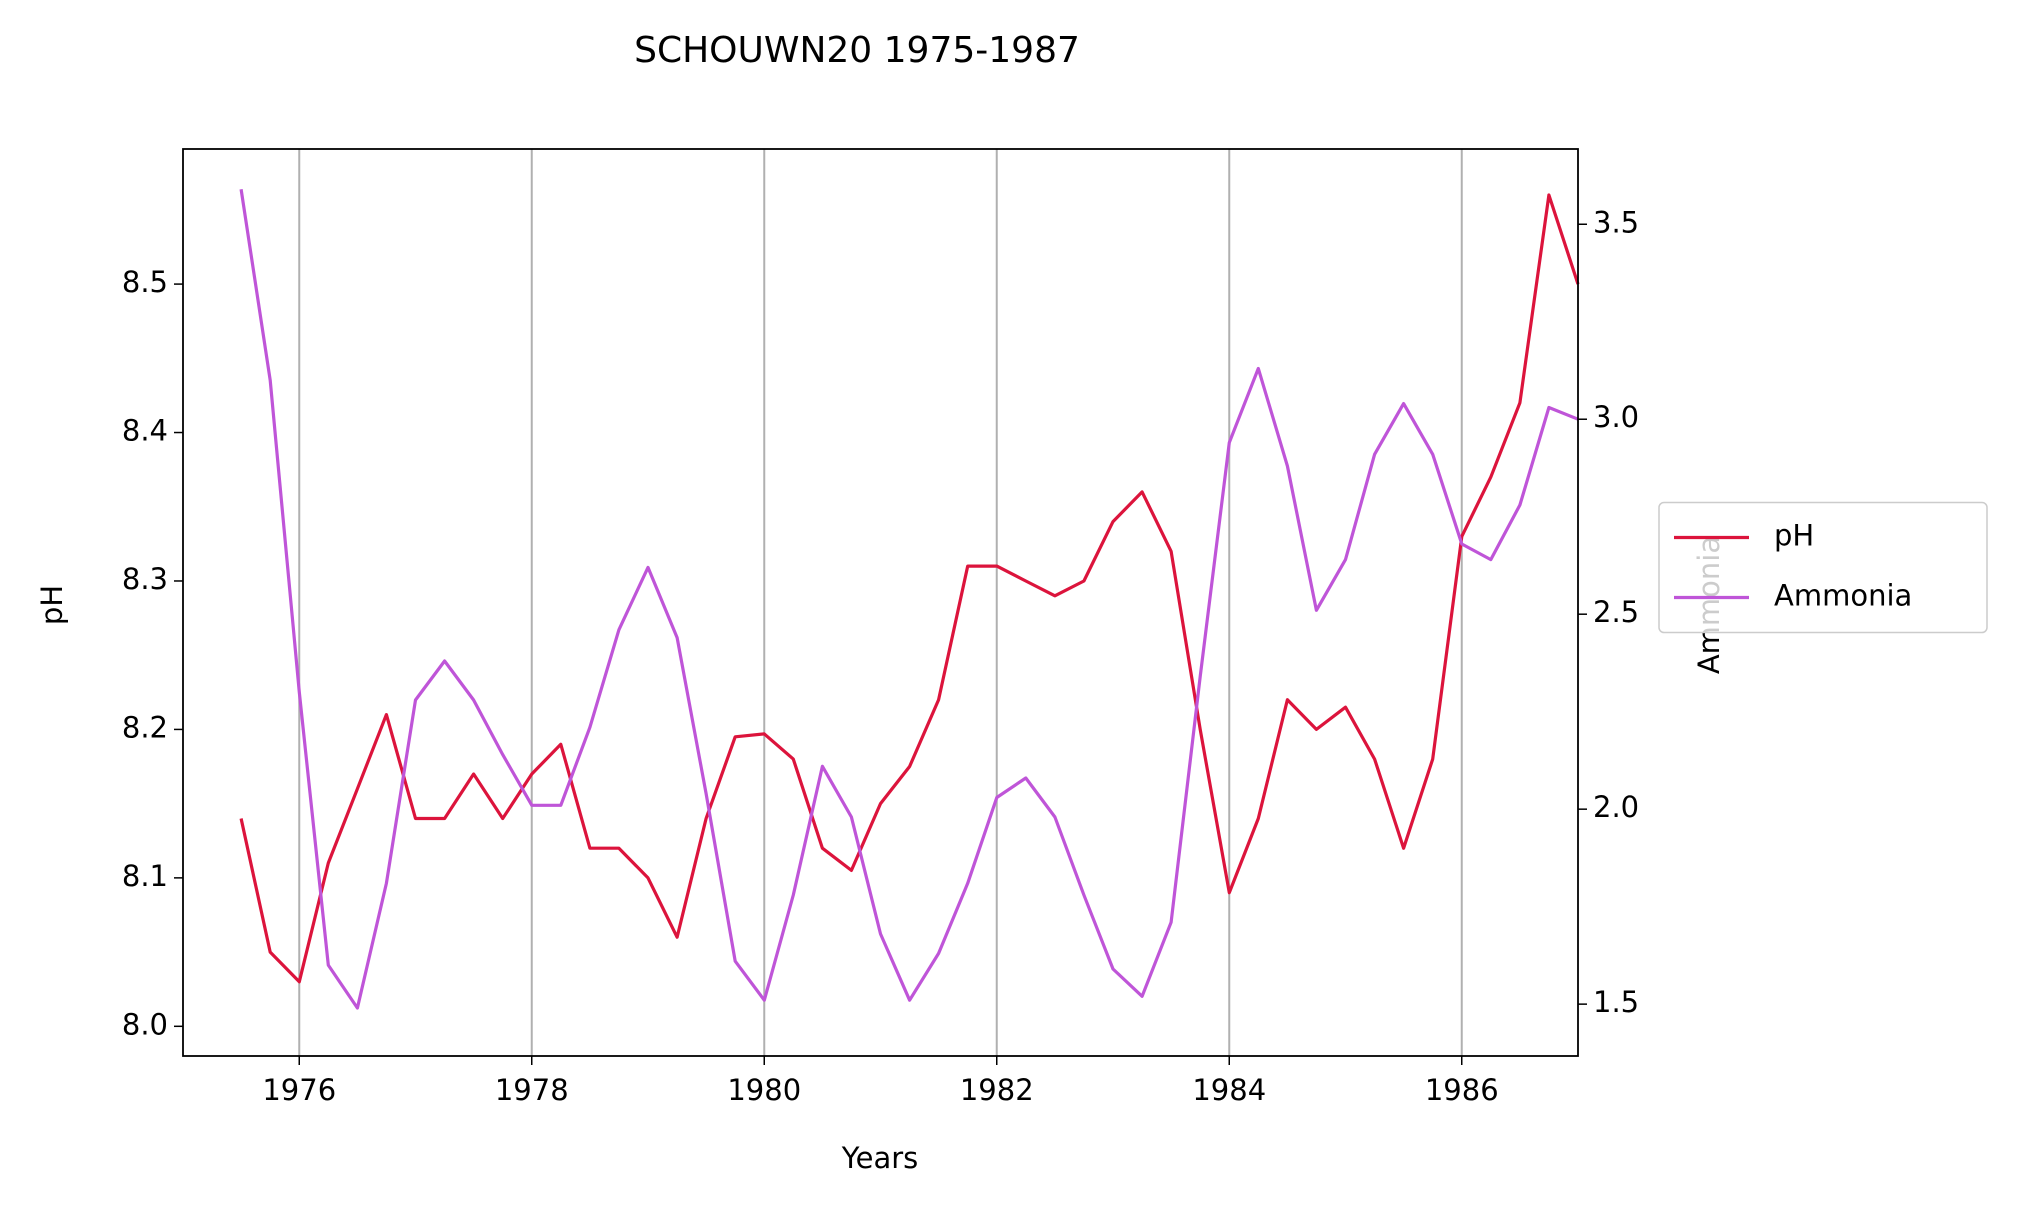  What do you see at coordinates (145, 727) in the screenshot?
I see `y-tick-label: 8.2` at bounding box center [145, 727].